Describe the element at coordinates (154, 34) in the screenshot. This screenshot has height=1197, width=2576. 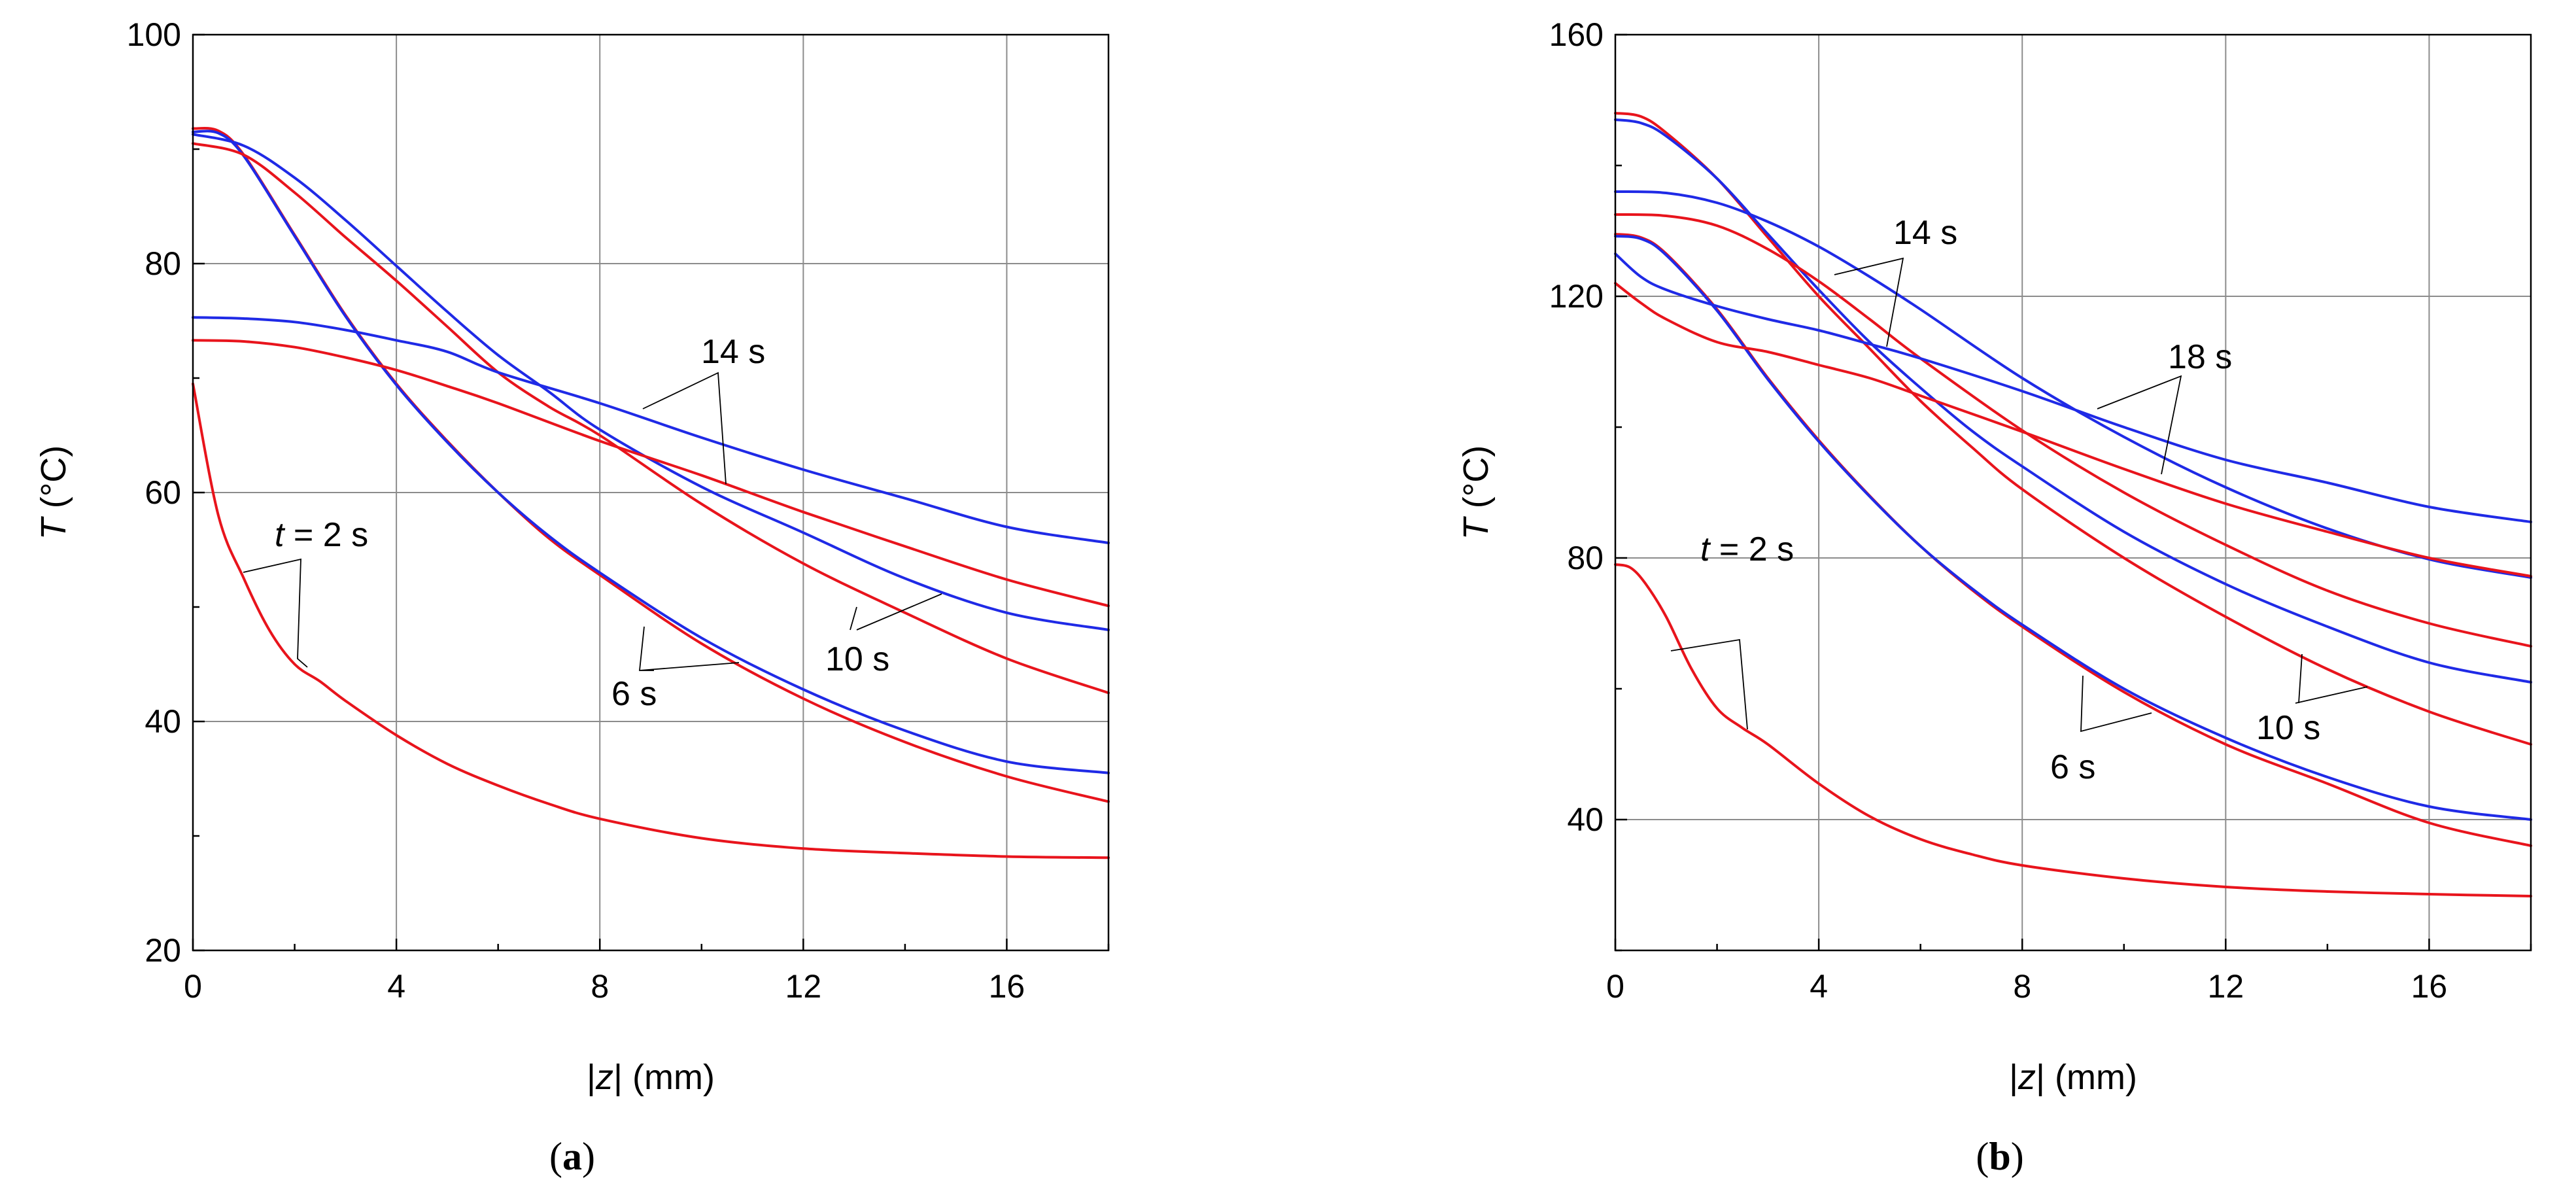
I see `y-tick-label: 100` at that location.